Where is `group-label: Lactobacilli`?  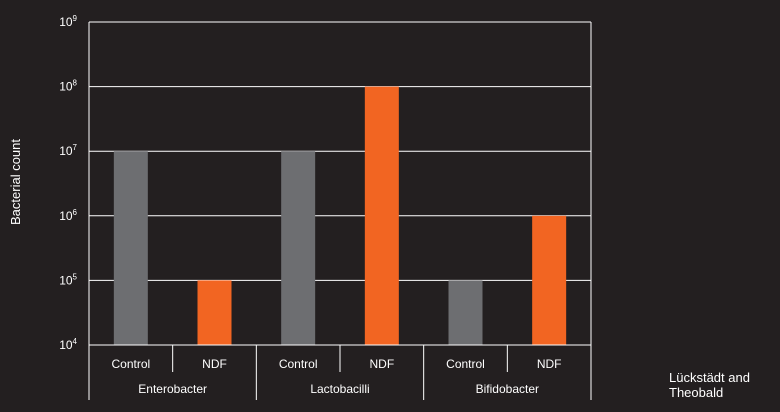
group-label: Lactobacilli is located at coordinates (339, 389).